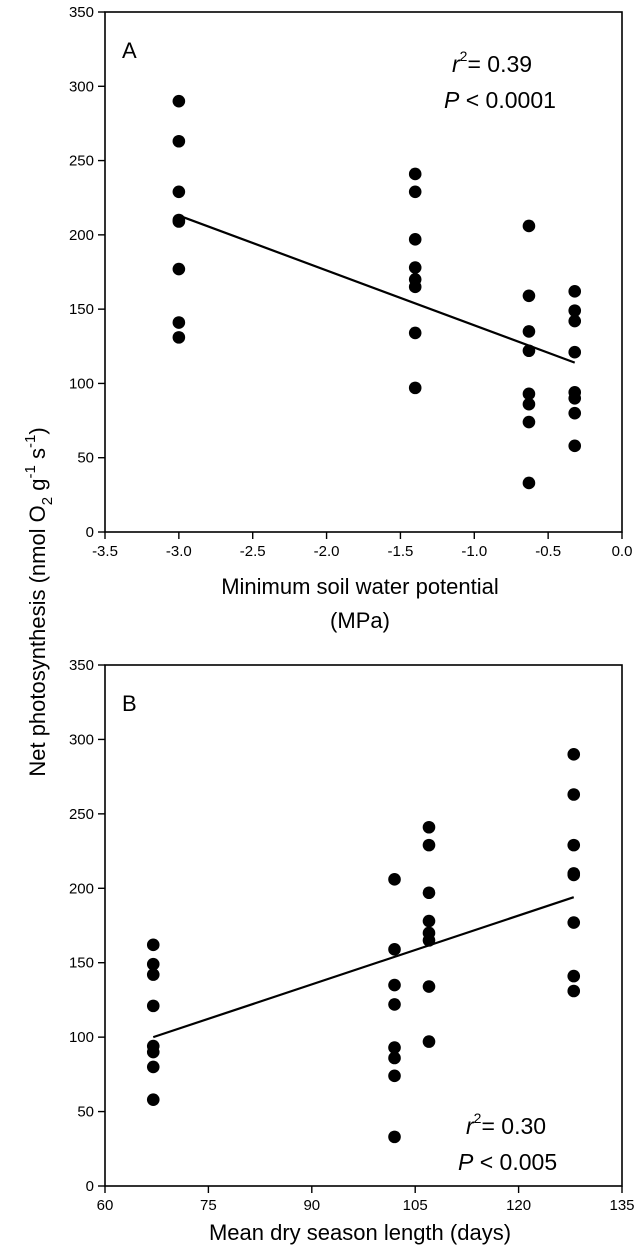 This screenshot has width=639, height=1252. I want to click on panel-b-xtick-label: 120, so click(518, 1205).